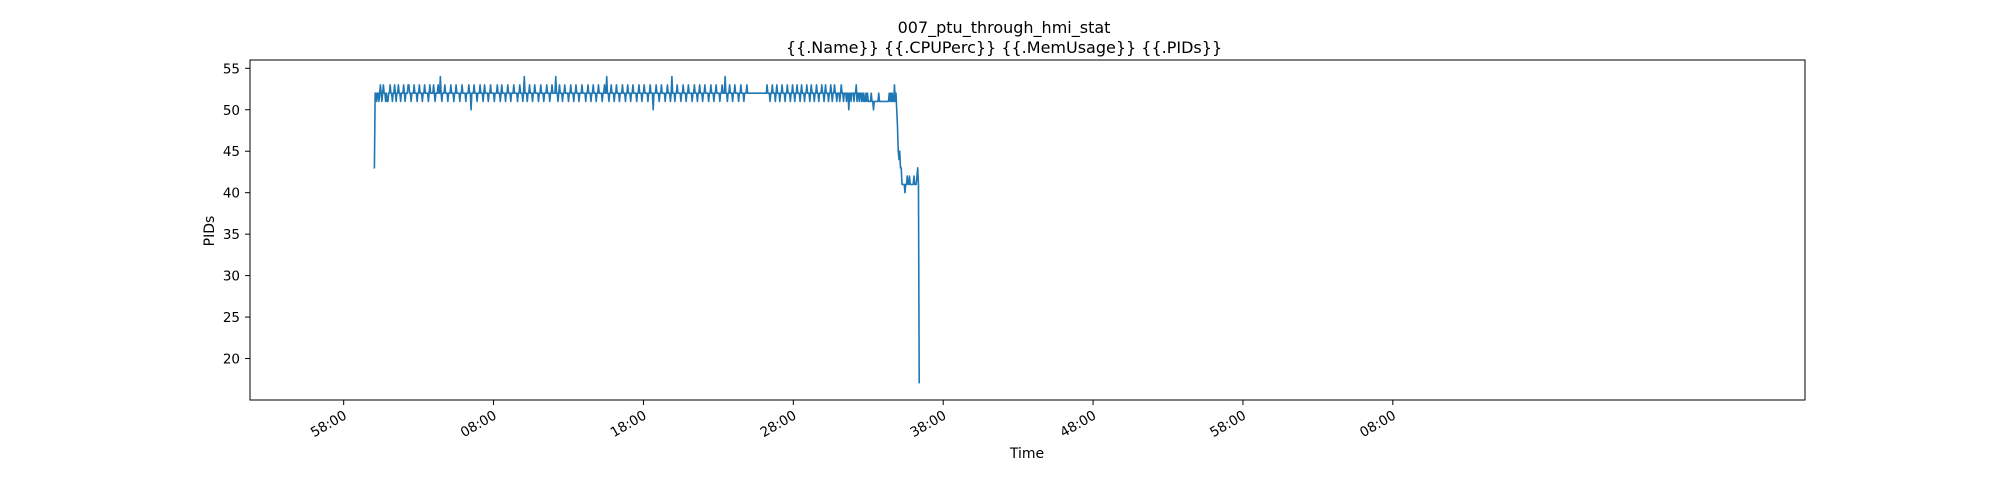 The width and height of the screenshot is (2000, 500). Describe the element at coordinates (210, 231) in the screenshot. I see `y-axis-label: PIDs` at that location.